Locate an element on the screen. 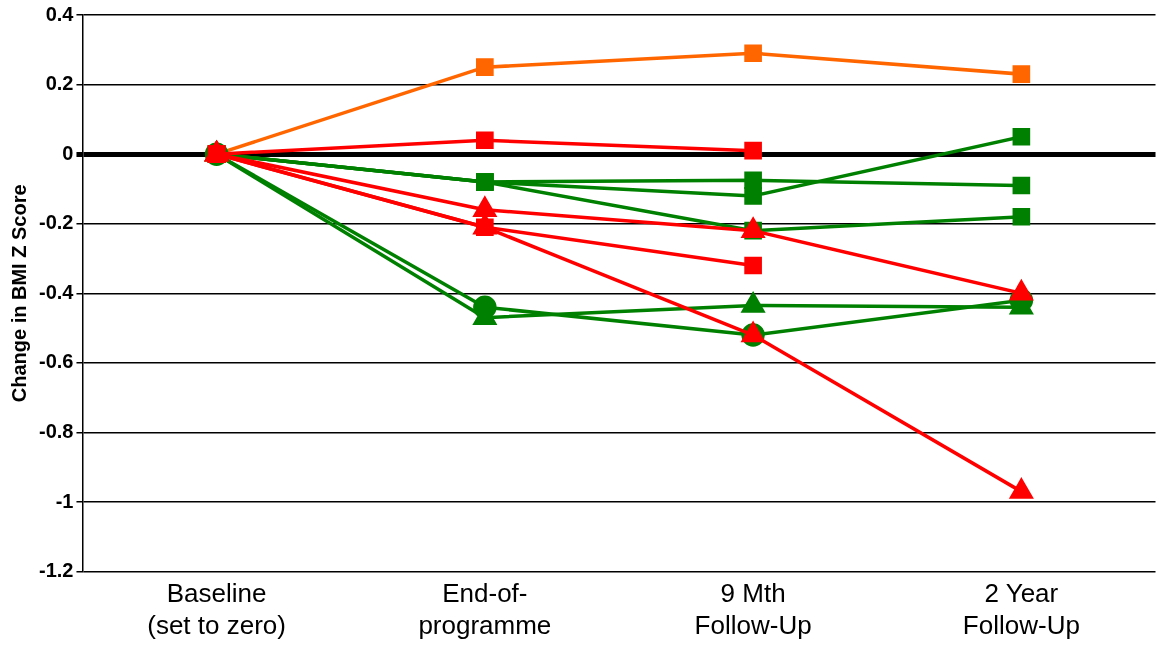  y-tick-label: -0.8 is located at coordinates (56, 430).